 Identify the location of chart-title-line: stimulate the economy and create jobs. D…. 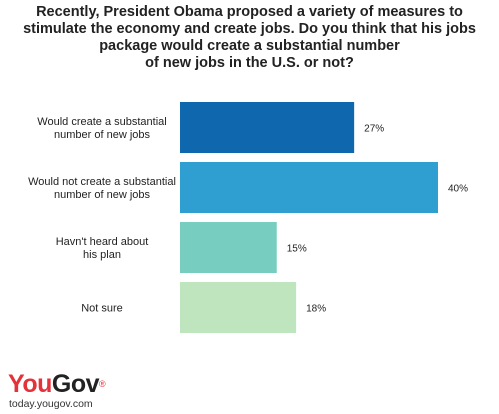
(249, 29).